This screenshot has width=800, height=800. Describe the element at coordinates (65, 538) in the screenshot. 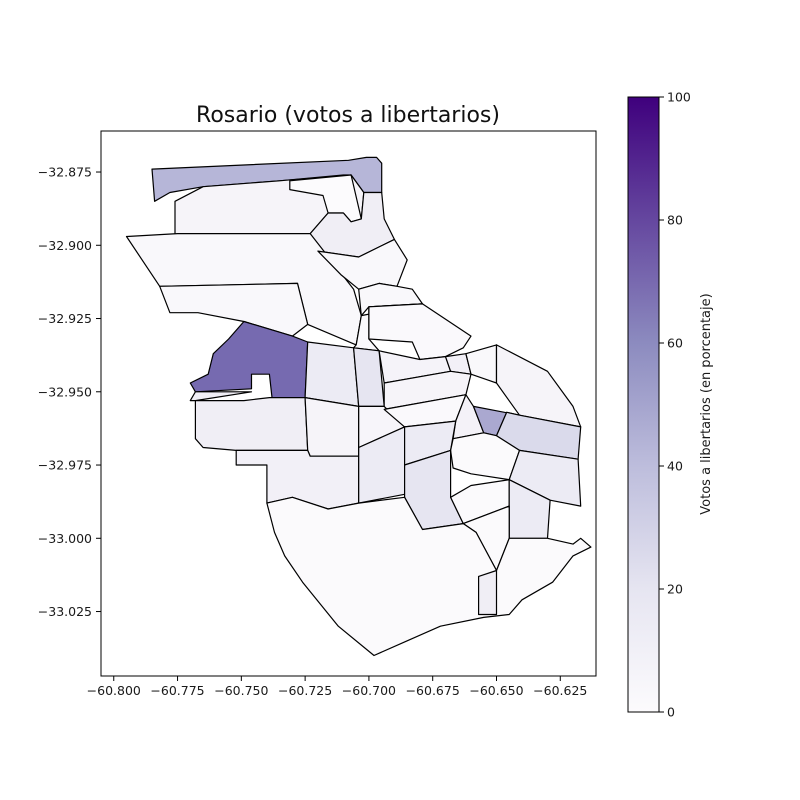

I see `y-tick-label: −33.000` at that location.